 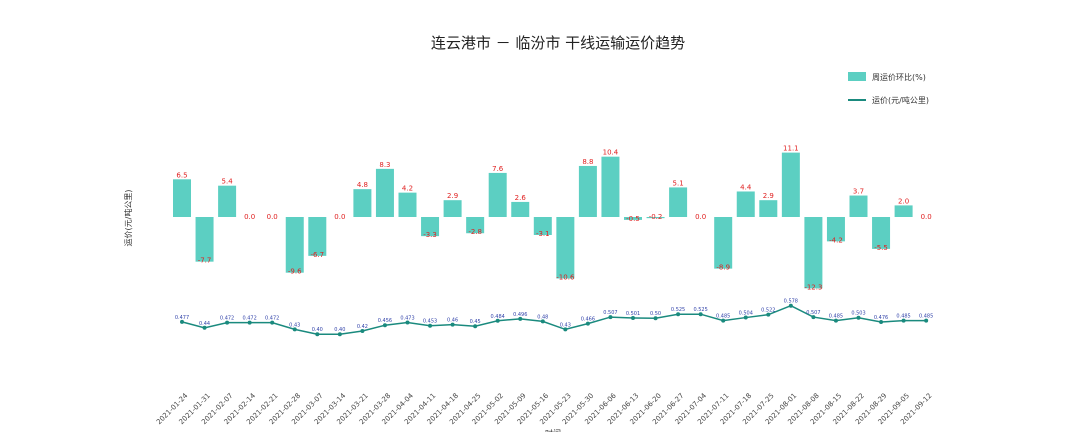 I want to click on line-series, so click(x=554, y=320).